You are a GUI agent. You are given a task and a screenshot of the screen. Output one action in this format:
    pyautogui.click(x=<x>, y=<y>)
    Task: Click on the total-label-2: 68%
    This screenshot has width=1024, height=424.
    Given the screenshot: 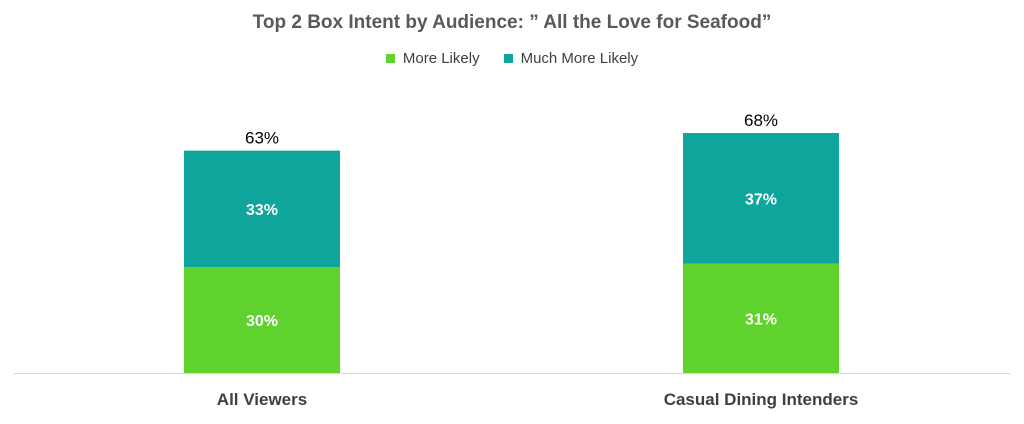 What is the action you would take?
    pyautogui.click(x=761, y=120)
    